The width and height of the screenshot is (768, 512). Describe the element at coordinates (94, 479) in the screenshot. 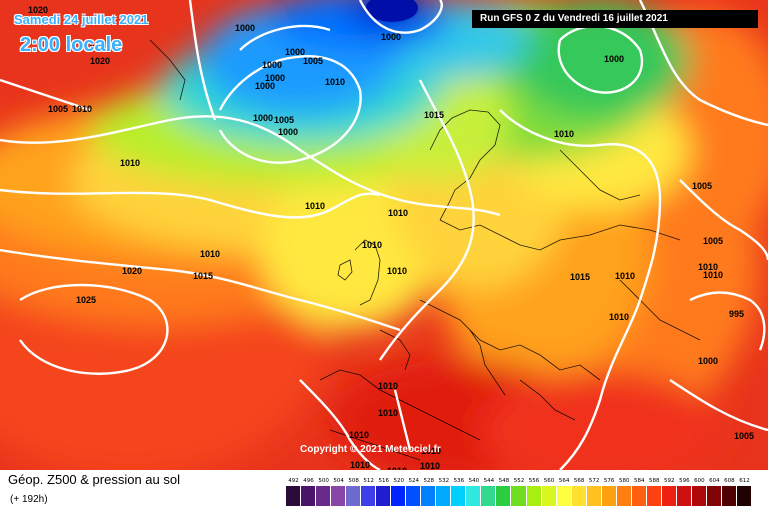

I see `map-title: Géop. Z500 & pression au sol` at that location.